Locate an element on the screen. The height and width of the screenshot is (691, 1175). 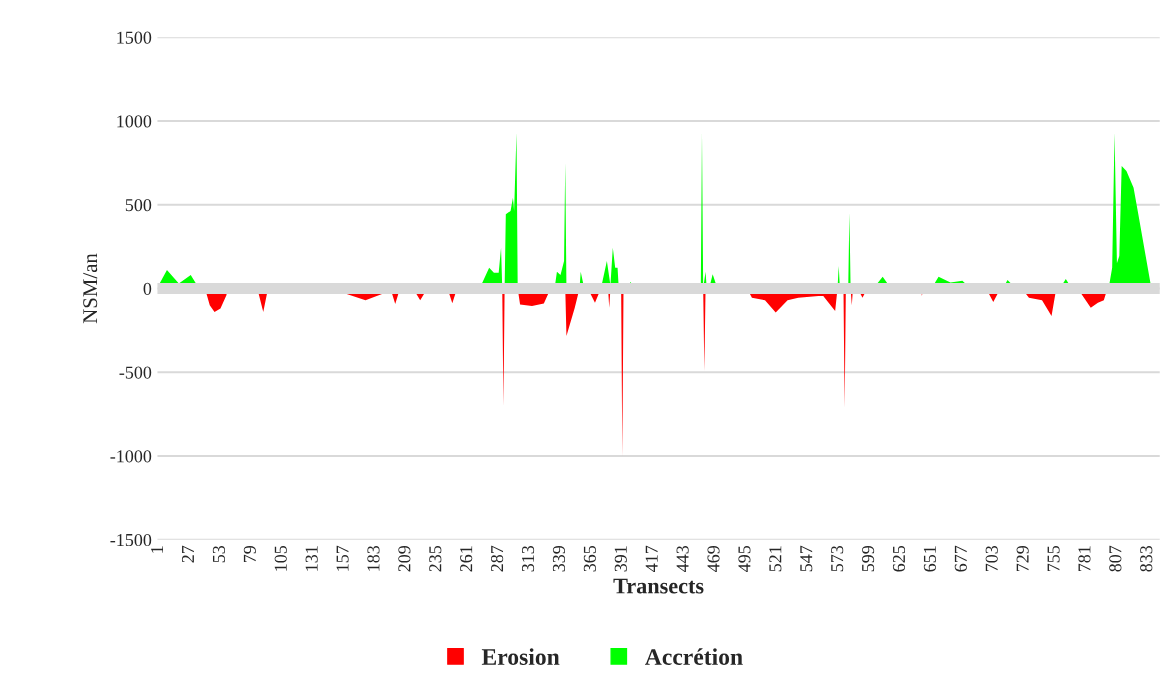
y-tick-label: -500 is located at coordinates (135, 372).